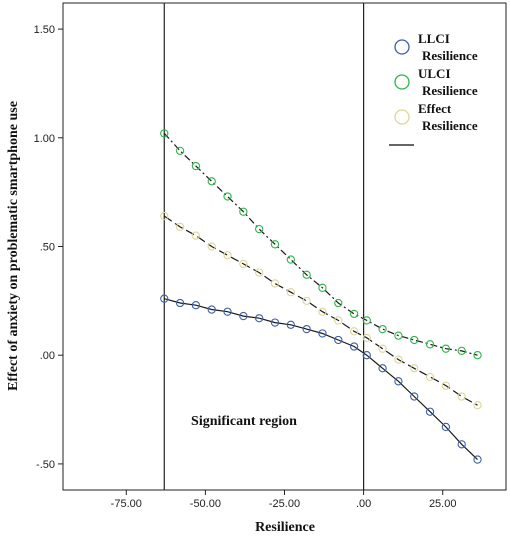  What do you see at coordinates (402, 117) in the screenshot?
I see `legend-marker-effect` at bounding box center [402, 117].